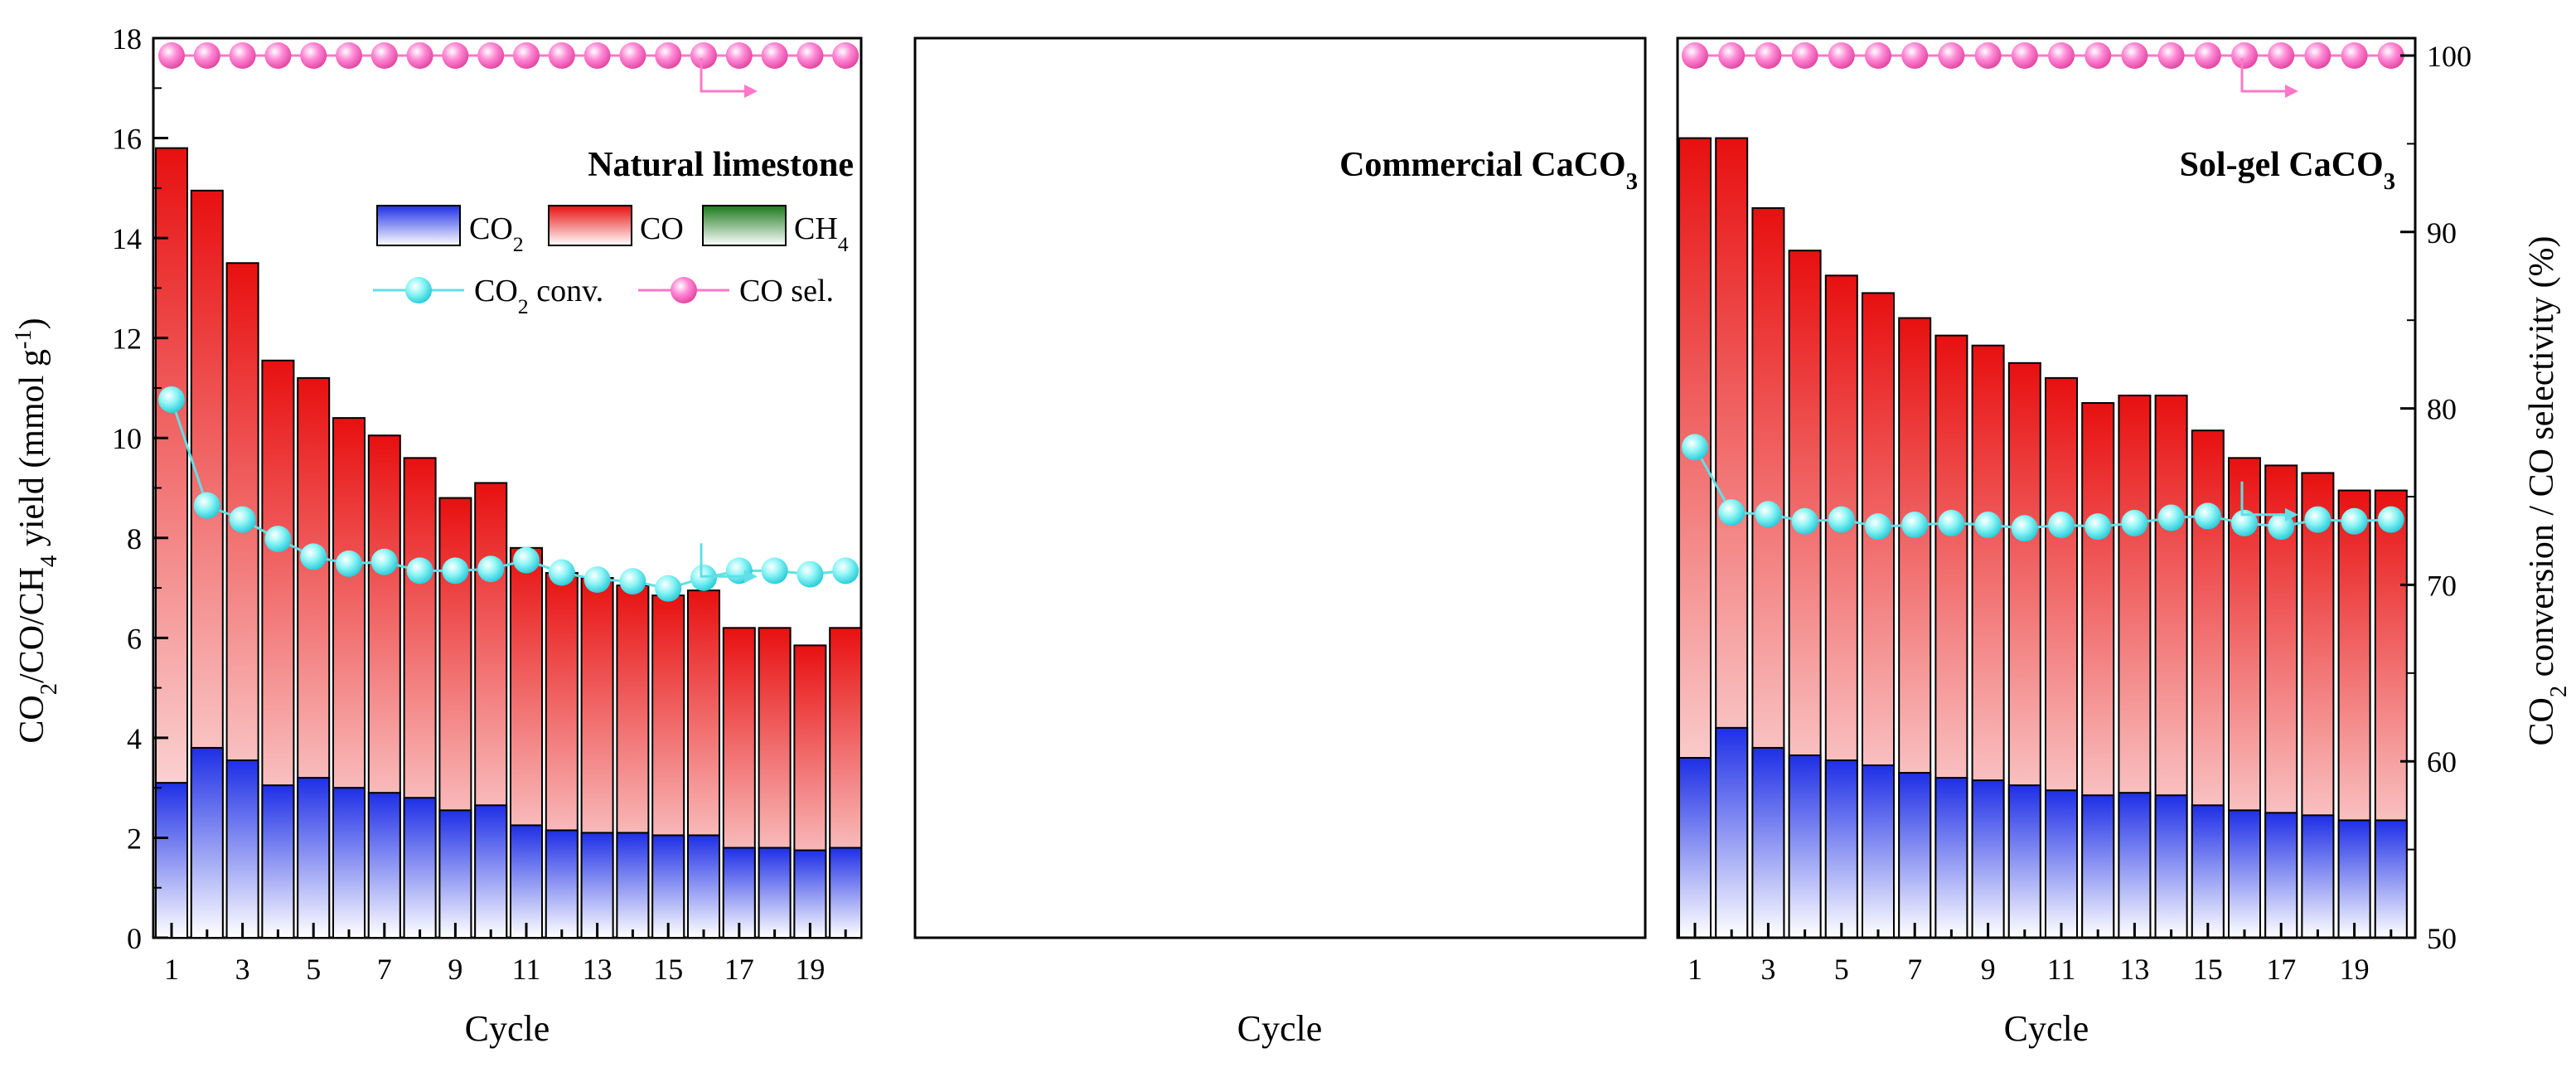  I want to click on legend-label-co-sel: CO sel., so click(786, 291).